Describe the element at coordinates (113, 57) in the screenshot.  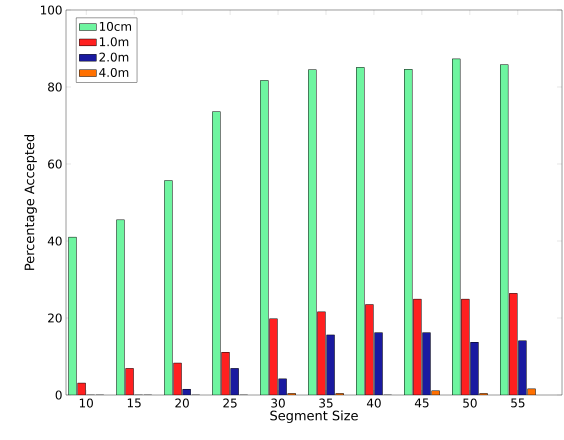
I see `legend-label: 2.0m` at that location.